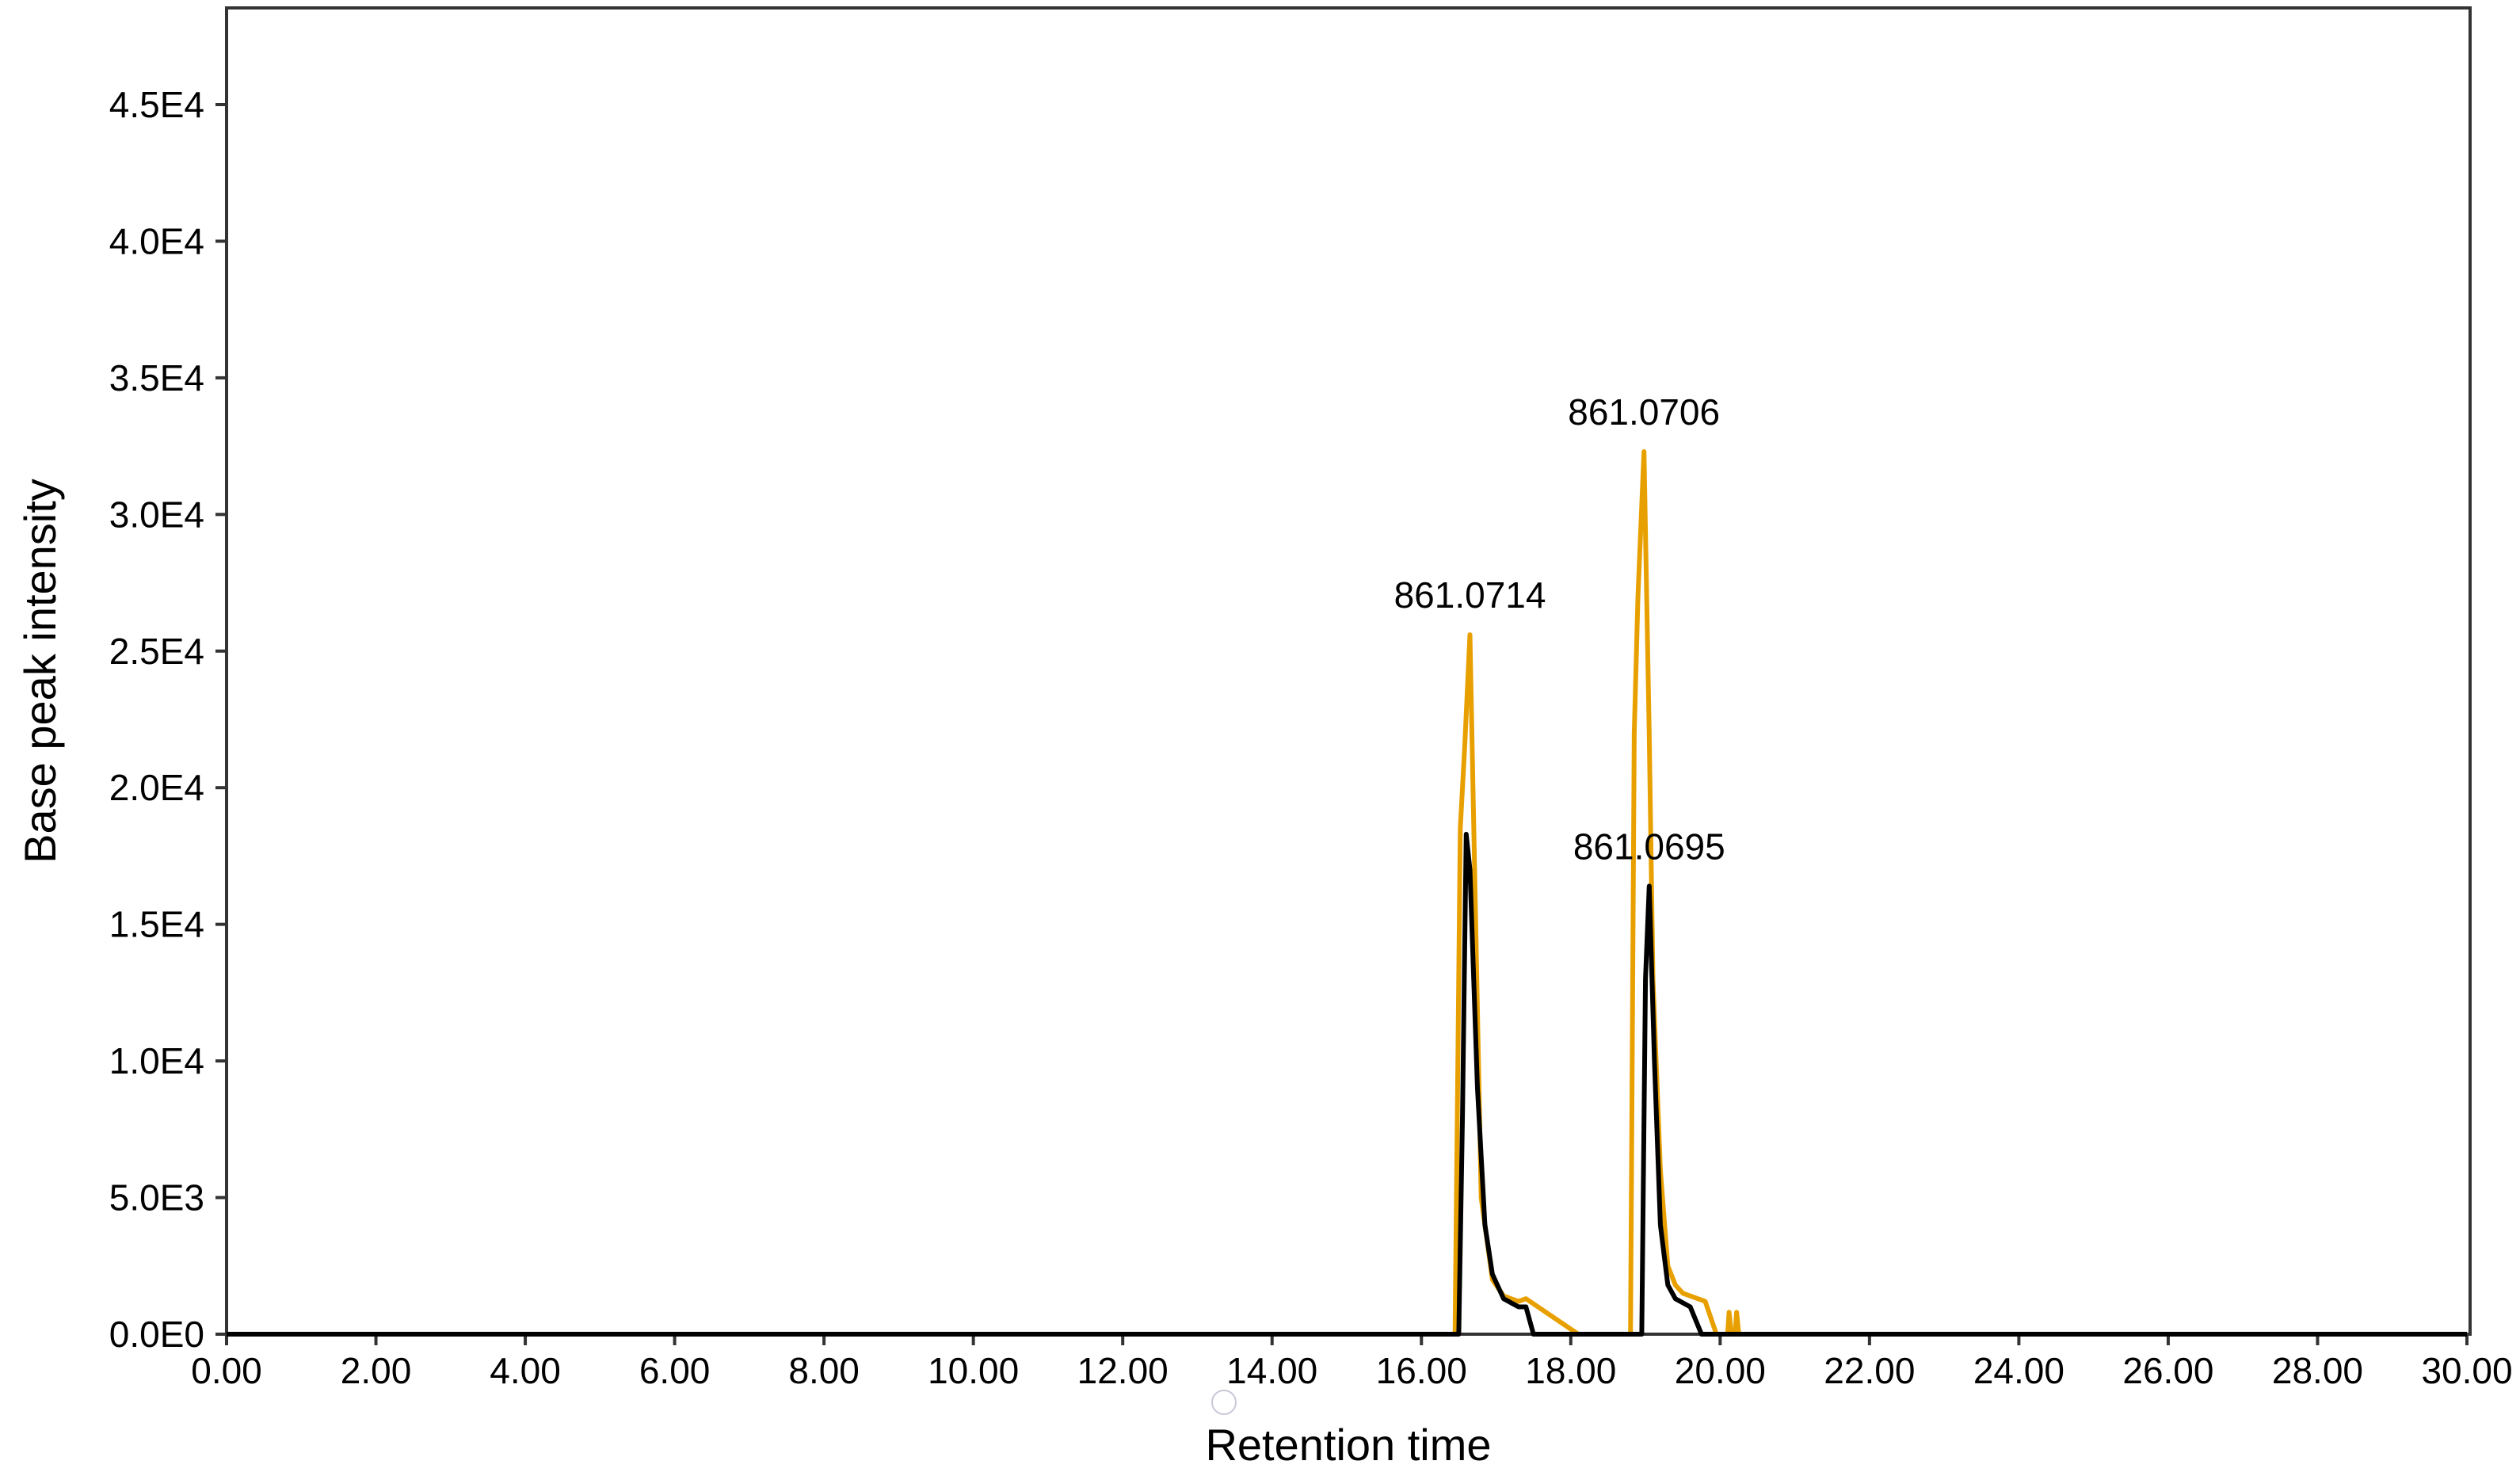 This screenshot has height=1476, width=2520. Describe the element at coordinates (1720, 1370) in the screenshot. I see `x-tick-label: 20.00` at that location.